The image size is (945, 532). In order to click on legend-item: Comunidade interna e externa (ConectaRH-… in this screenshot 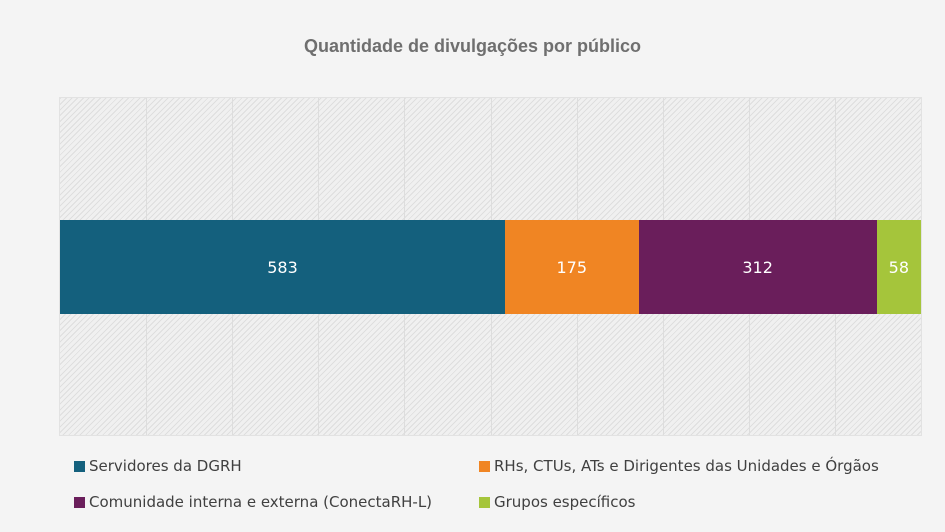, I will do `click(253, 502)`.